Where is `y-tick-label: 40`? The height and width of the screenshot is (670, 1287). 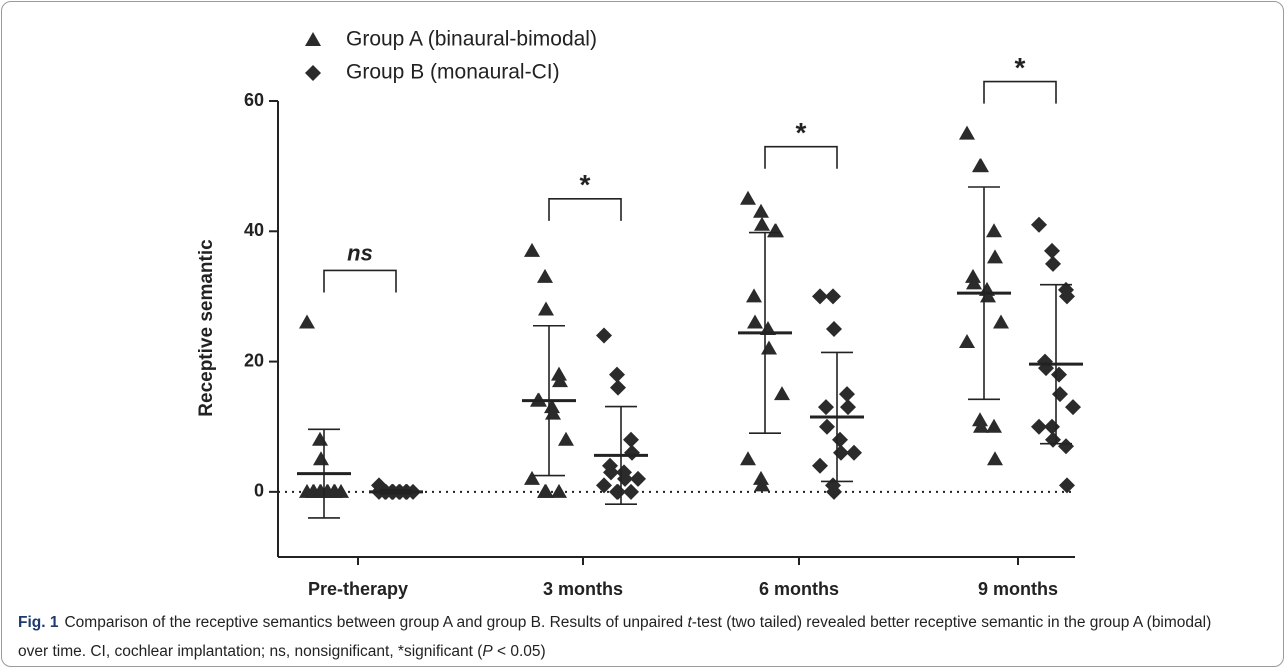
y-tick-label: 40 is located at coordinates (254, 230).